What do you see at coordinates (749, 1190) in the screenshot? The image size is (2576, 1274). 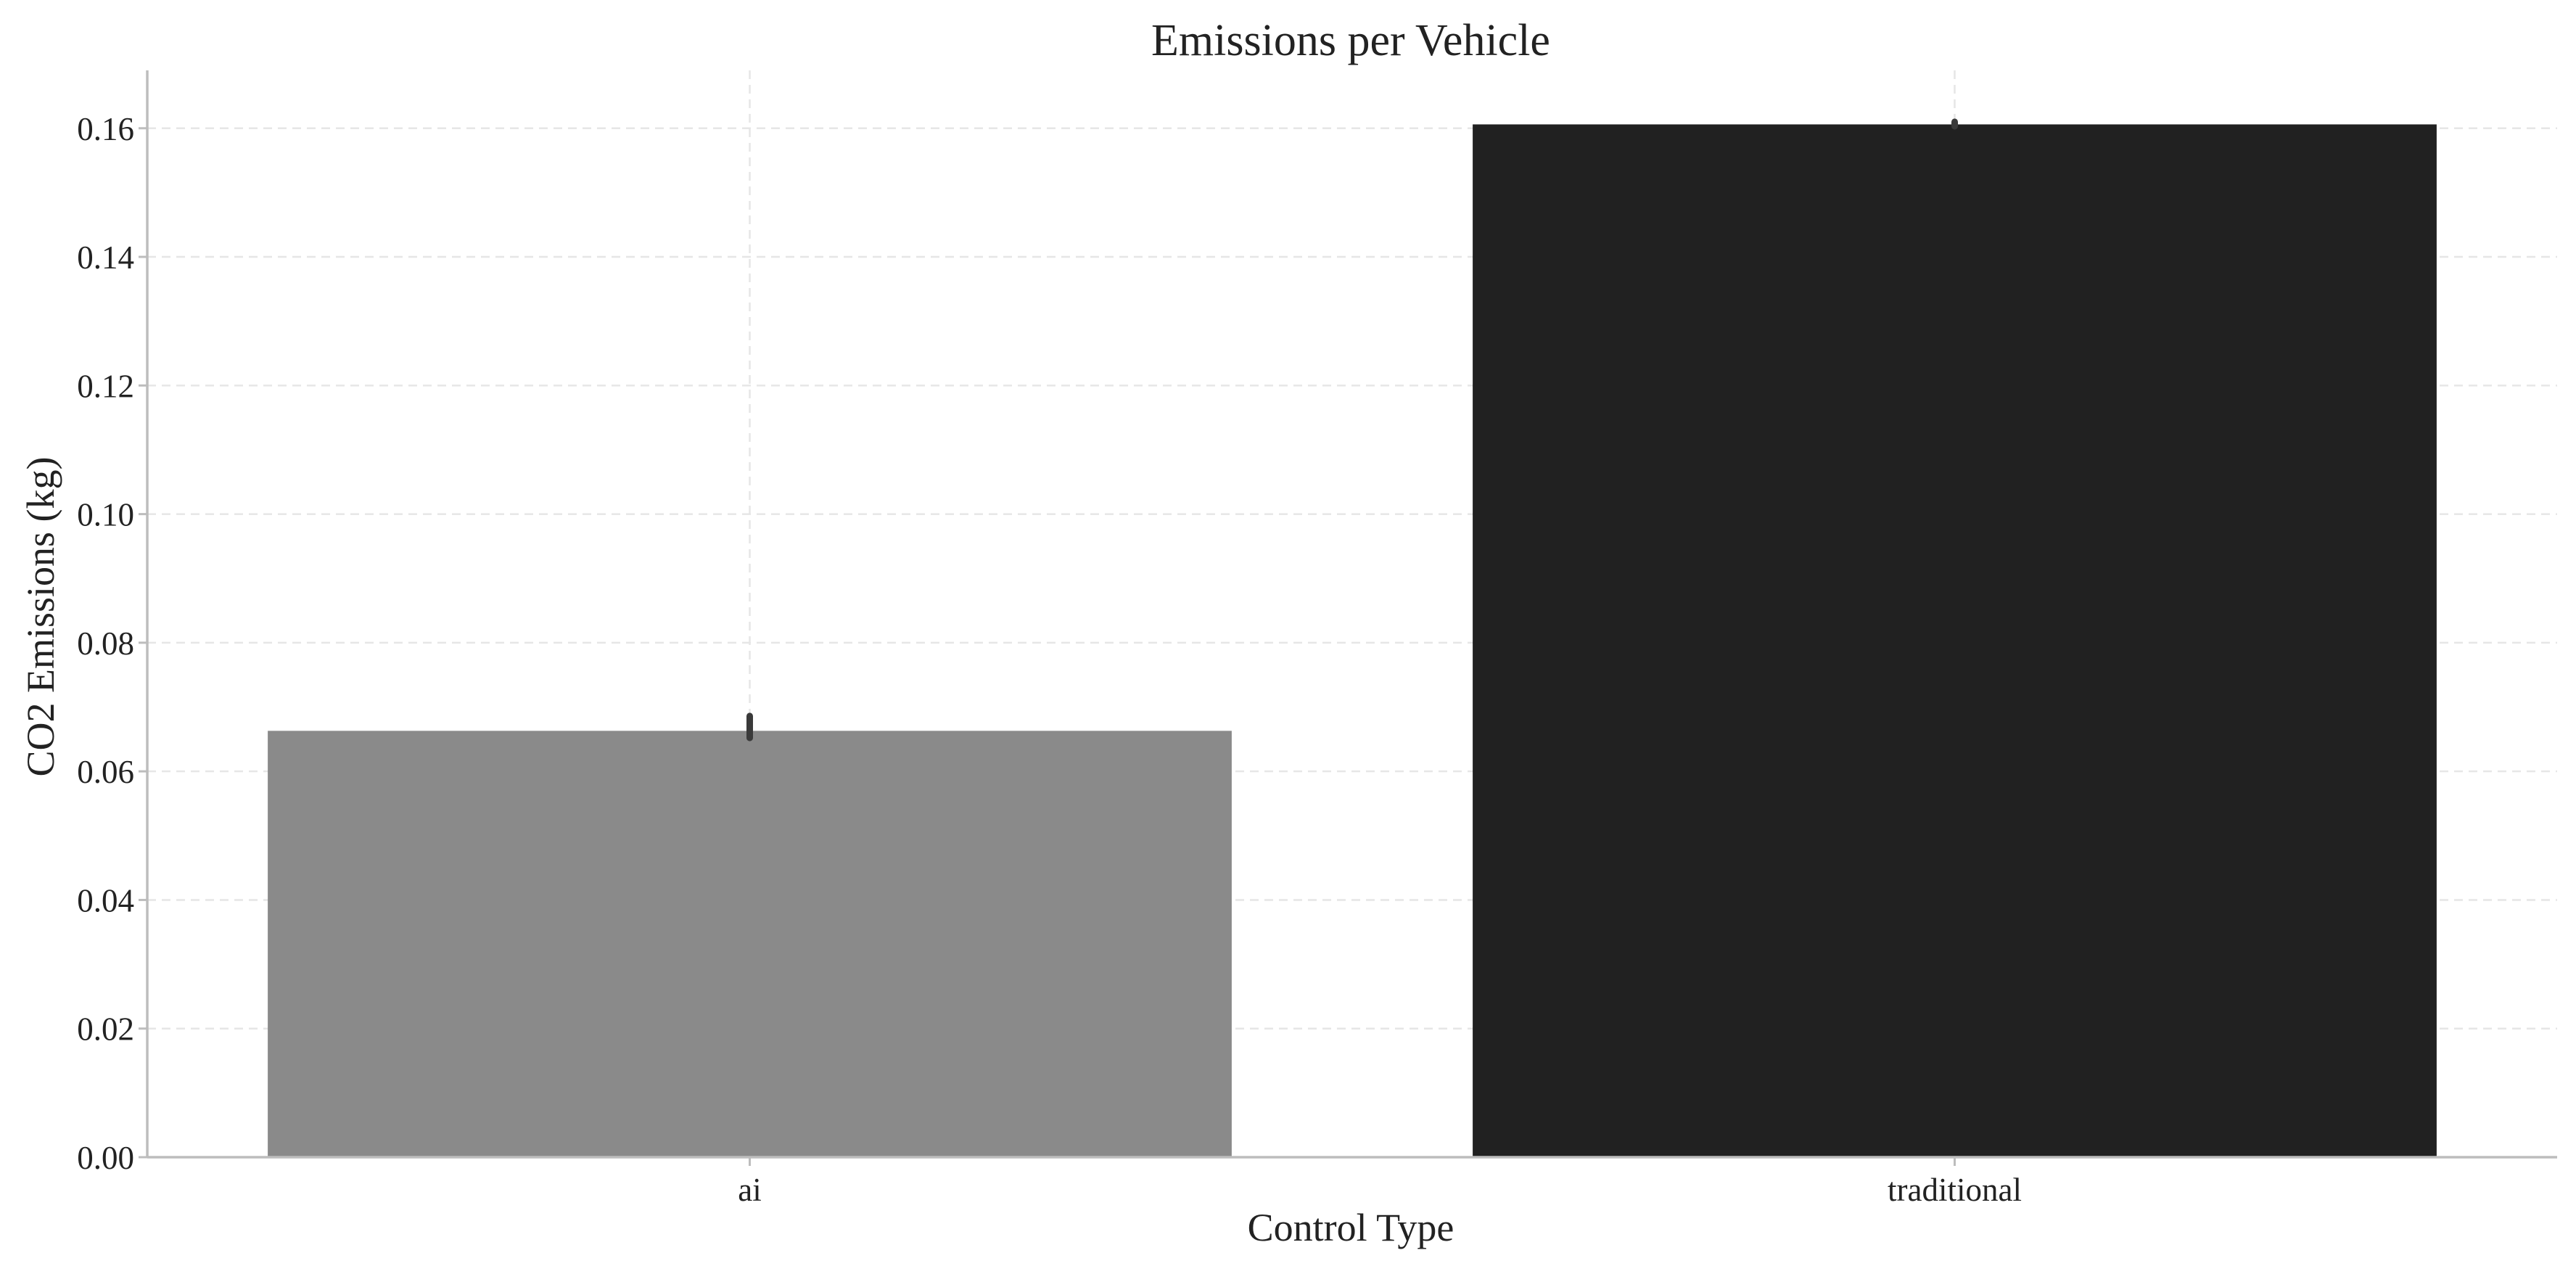 I see `x-tick-label-ai: ai` at bounding box center [749, 1190].